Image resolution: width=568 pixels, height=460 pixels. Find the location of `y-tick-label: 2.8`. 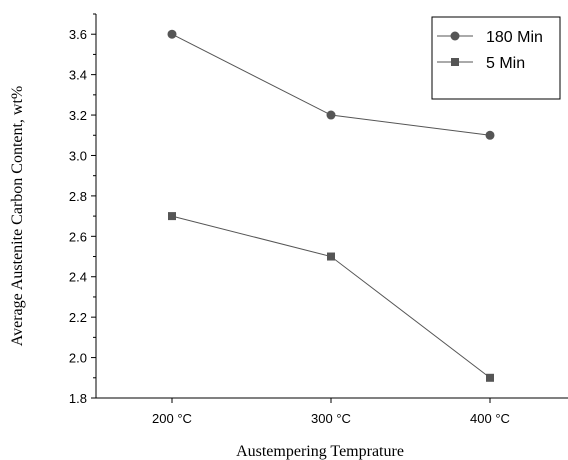

y-tick-label: 2.8 is located at coordinates (78, 196).